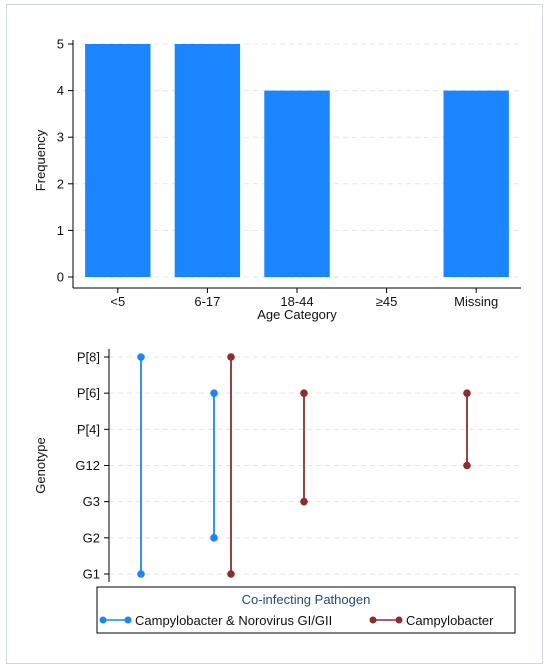 The width and height of the screenshot is (550, 672). Describe the element at coordinates (297, 314) in the screenshot. I see `bar-x-axis-title: Age Category` at that location.